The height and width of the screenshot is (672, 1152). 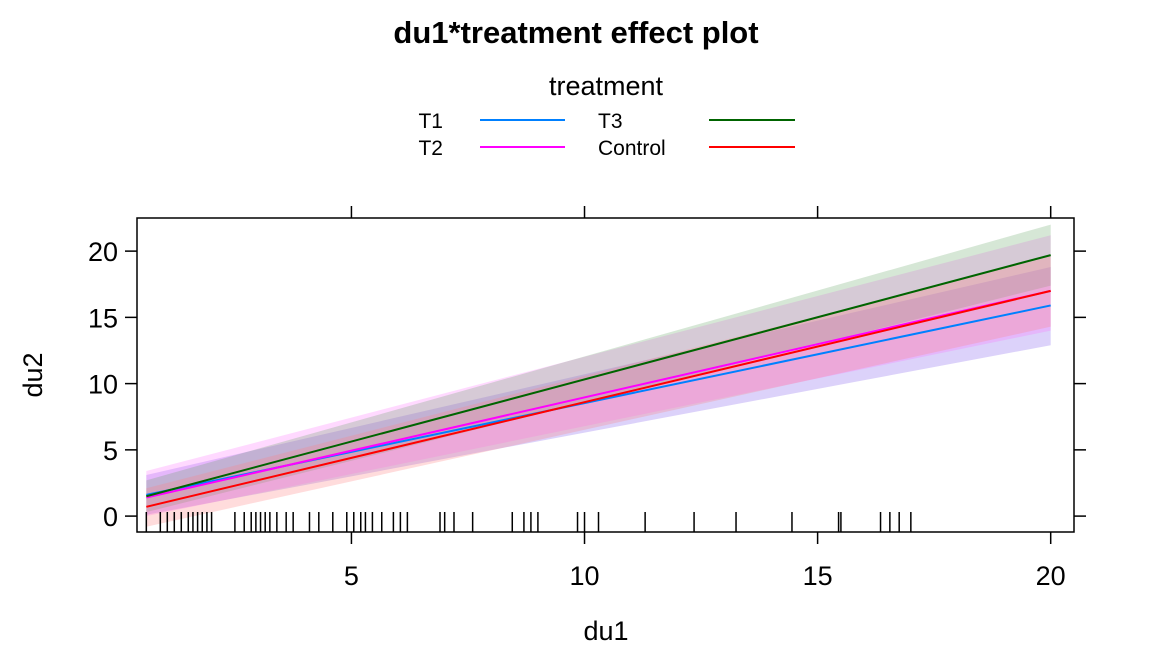 What do you see at coordinates (103, 252) in the screenshot?
I see `y-tick-label: 20` at bounding box center [103, 252].